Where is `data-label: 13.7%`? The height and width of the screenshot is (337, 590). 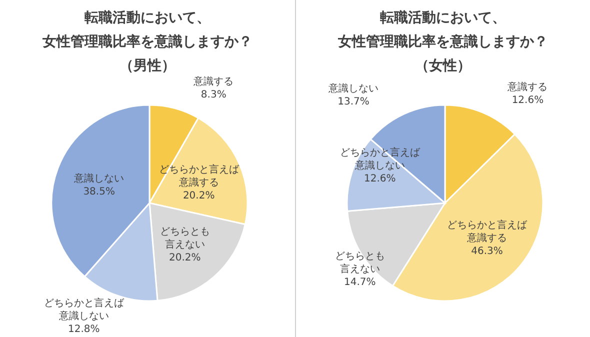
data-label: 13.7% is located at coordinates (354, 102).